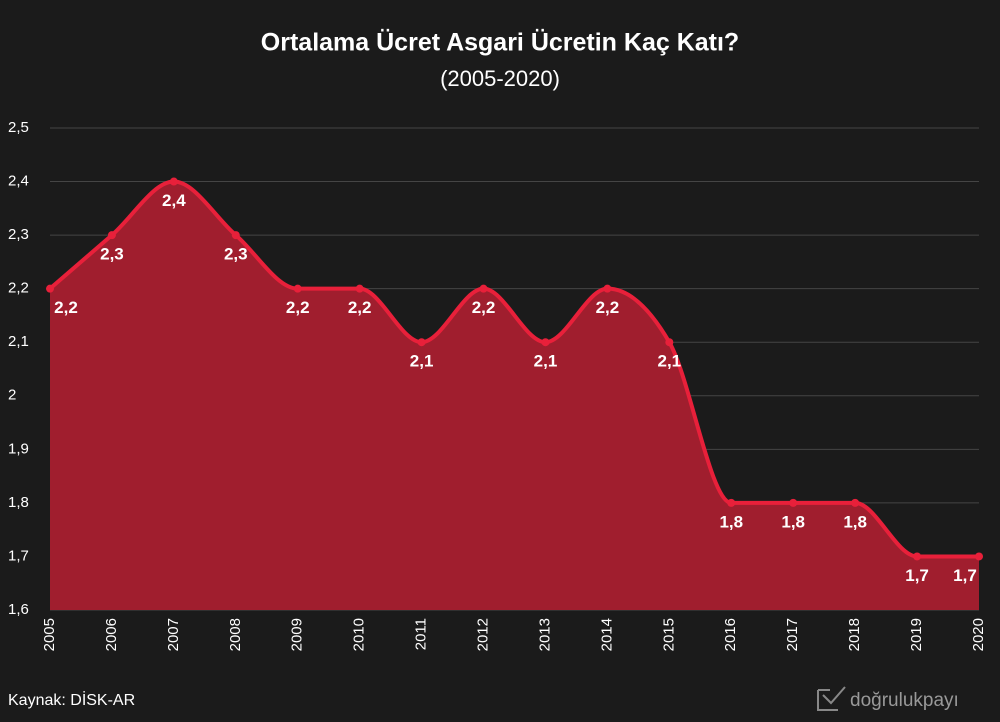 The height and width of the screenshot is (722, 1000). What do you see at coordinates (544, 634) in the screenshot?
I see `x-tick-label: 2013` at bounding box center [544, 634].